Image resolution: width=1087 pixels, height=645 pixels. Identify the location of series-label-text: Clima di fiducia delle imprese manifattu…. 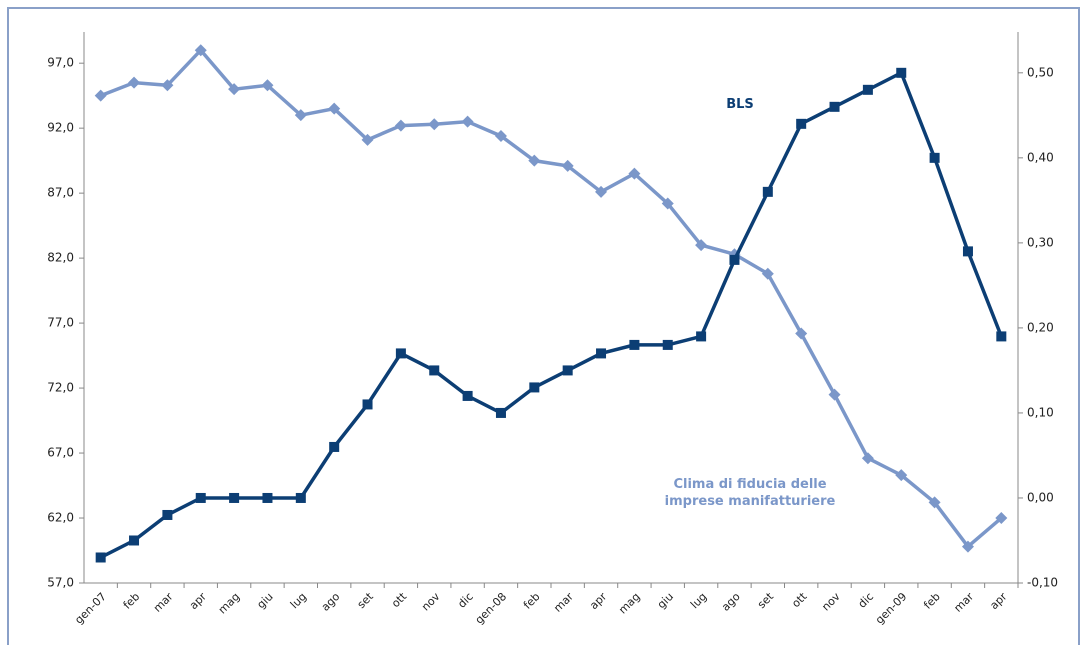
(750, 493).